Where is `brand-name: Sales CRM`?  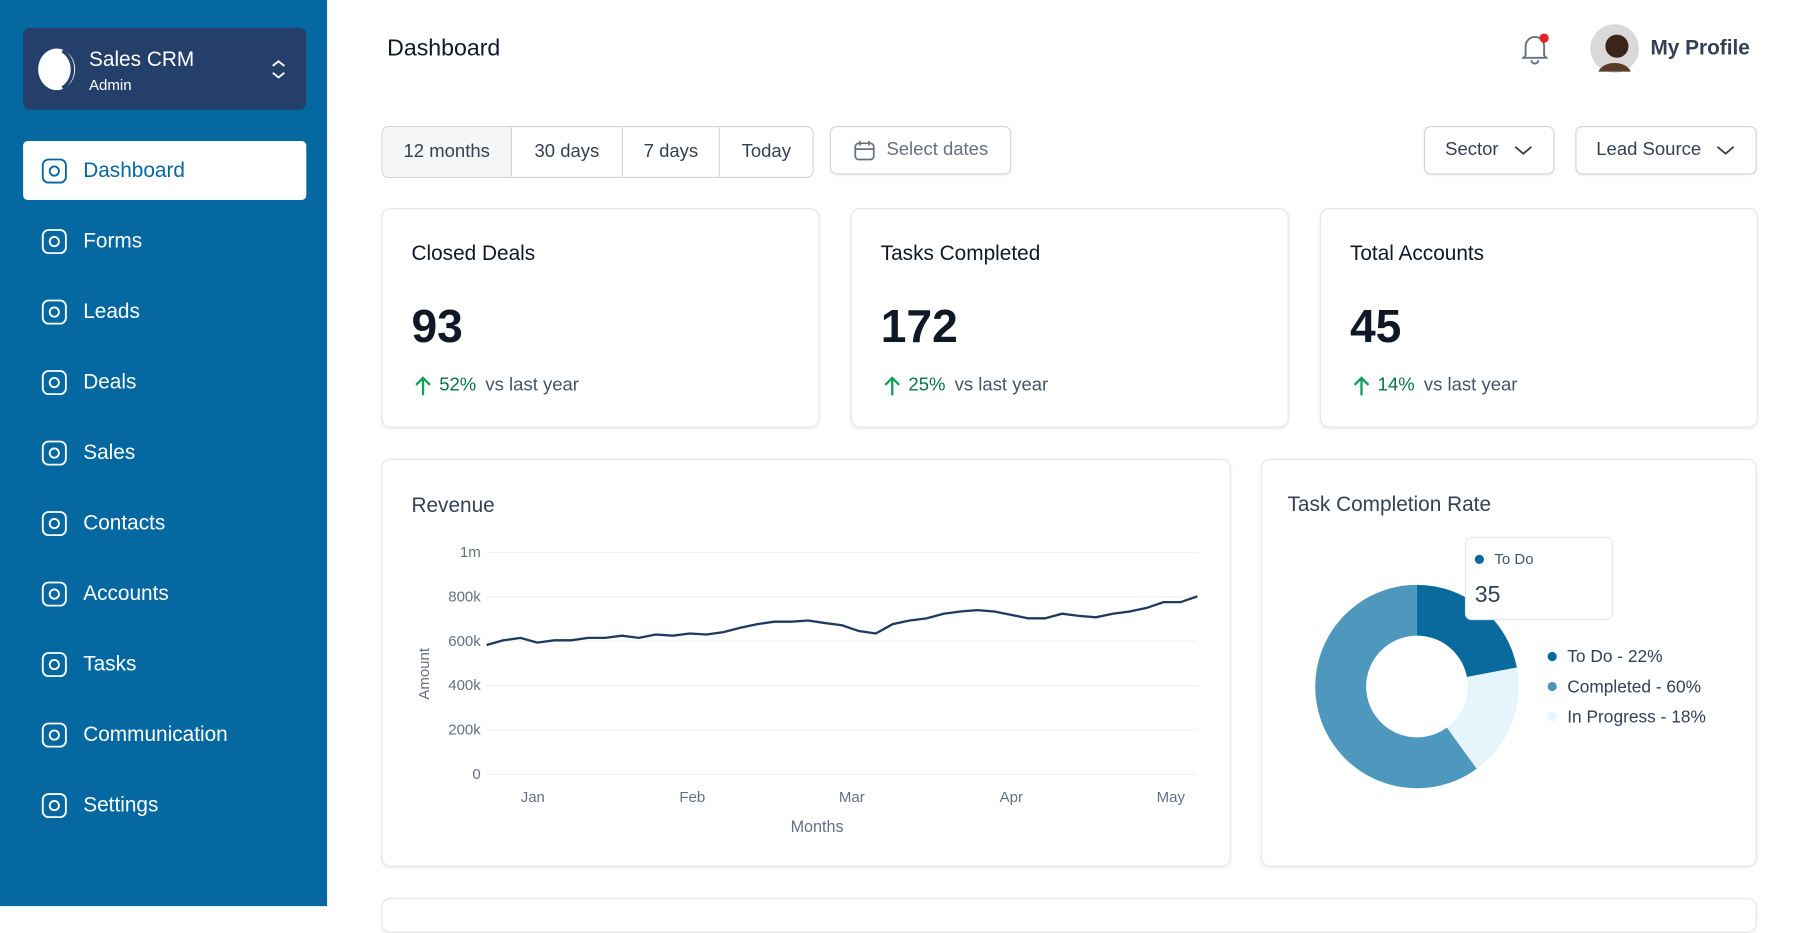
brand-name: Sales CRM is located at coordinates (141, 59).